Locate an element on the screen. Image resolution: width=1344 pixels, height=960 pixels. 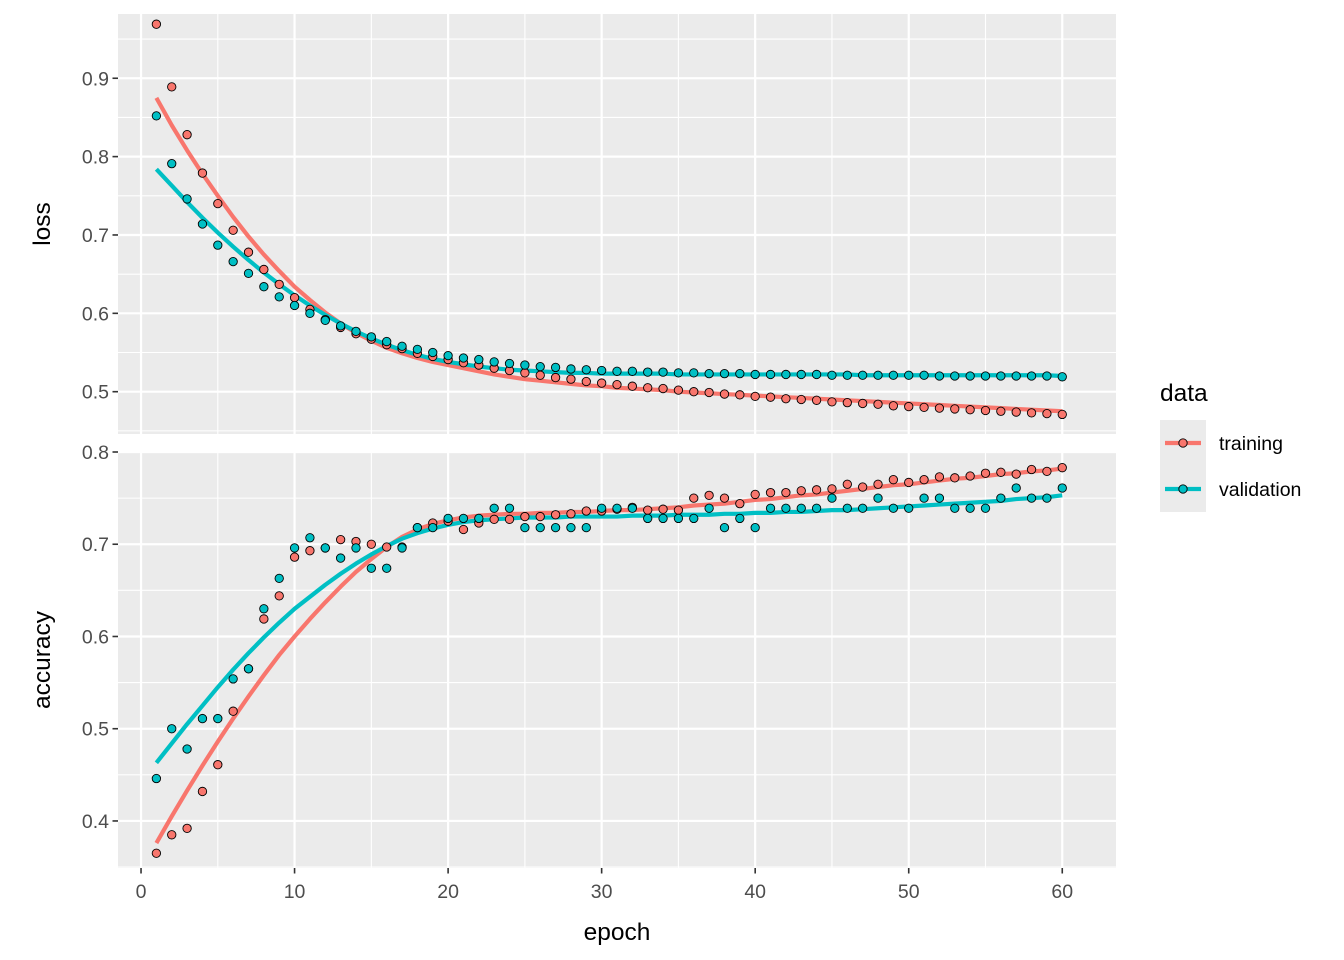
accuracy-y-tick-label: 0.4 is located at coordinates (95, 822).